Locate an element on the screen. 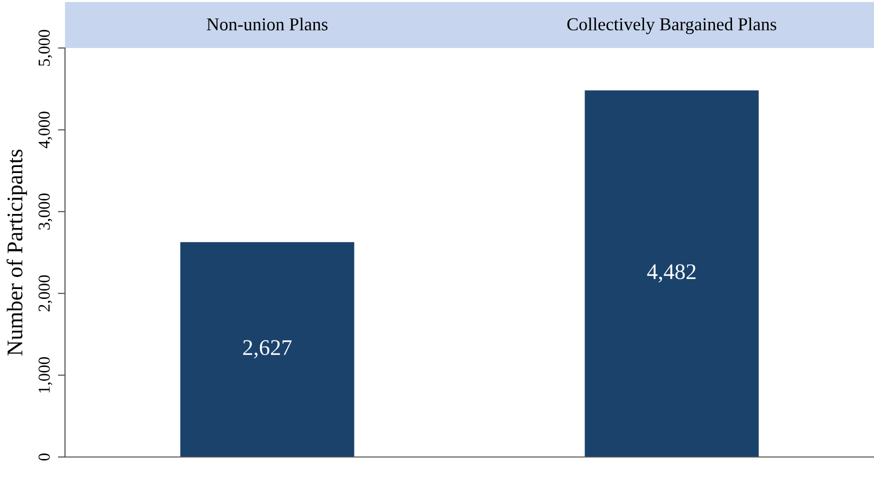 The height and width of the screenshot is (489, 874). y-tick-label: 0 is located at coordinates (44, 457).